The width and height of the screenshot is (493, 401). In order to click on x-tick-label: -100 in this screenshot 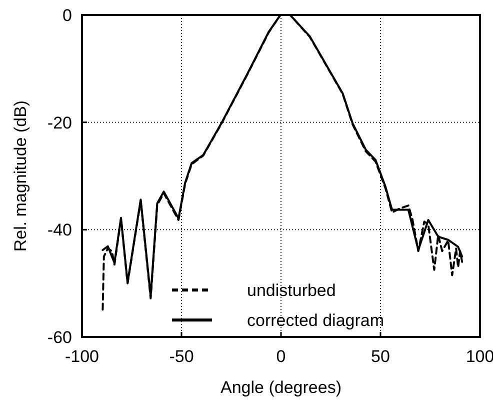, I will do `click(82, 356)`.